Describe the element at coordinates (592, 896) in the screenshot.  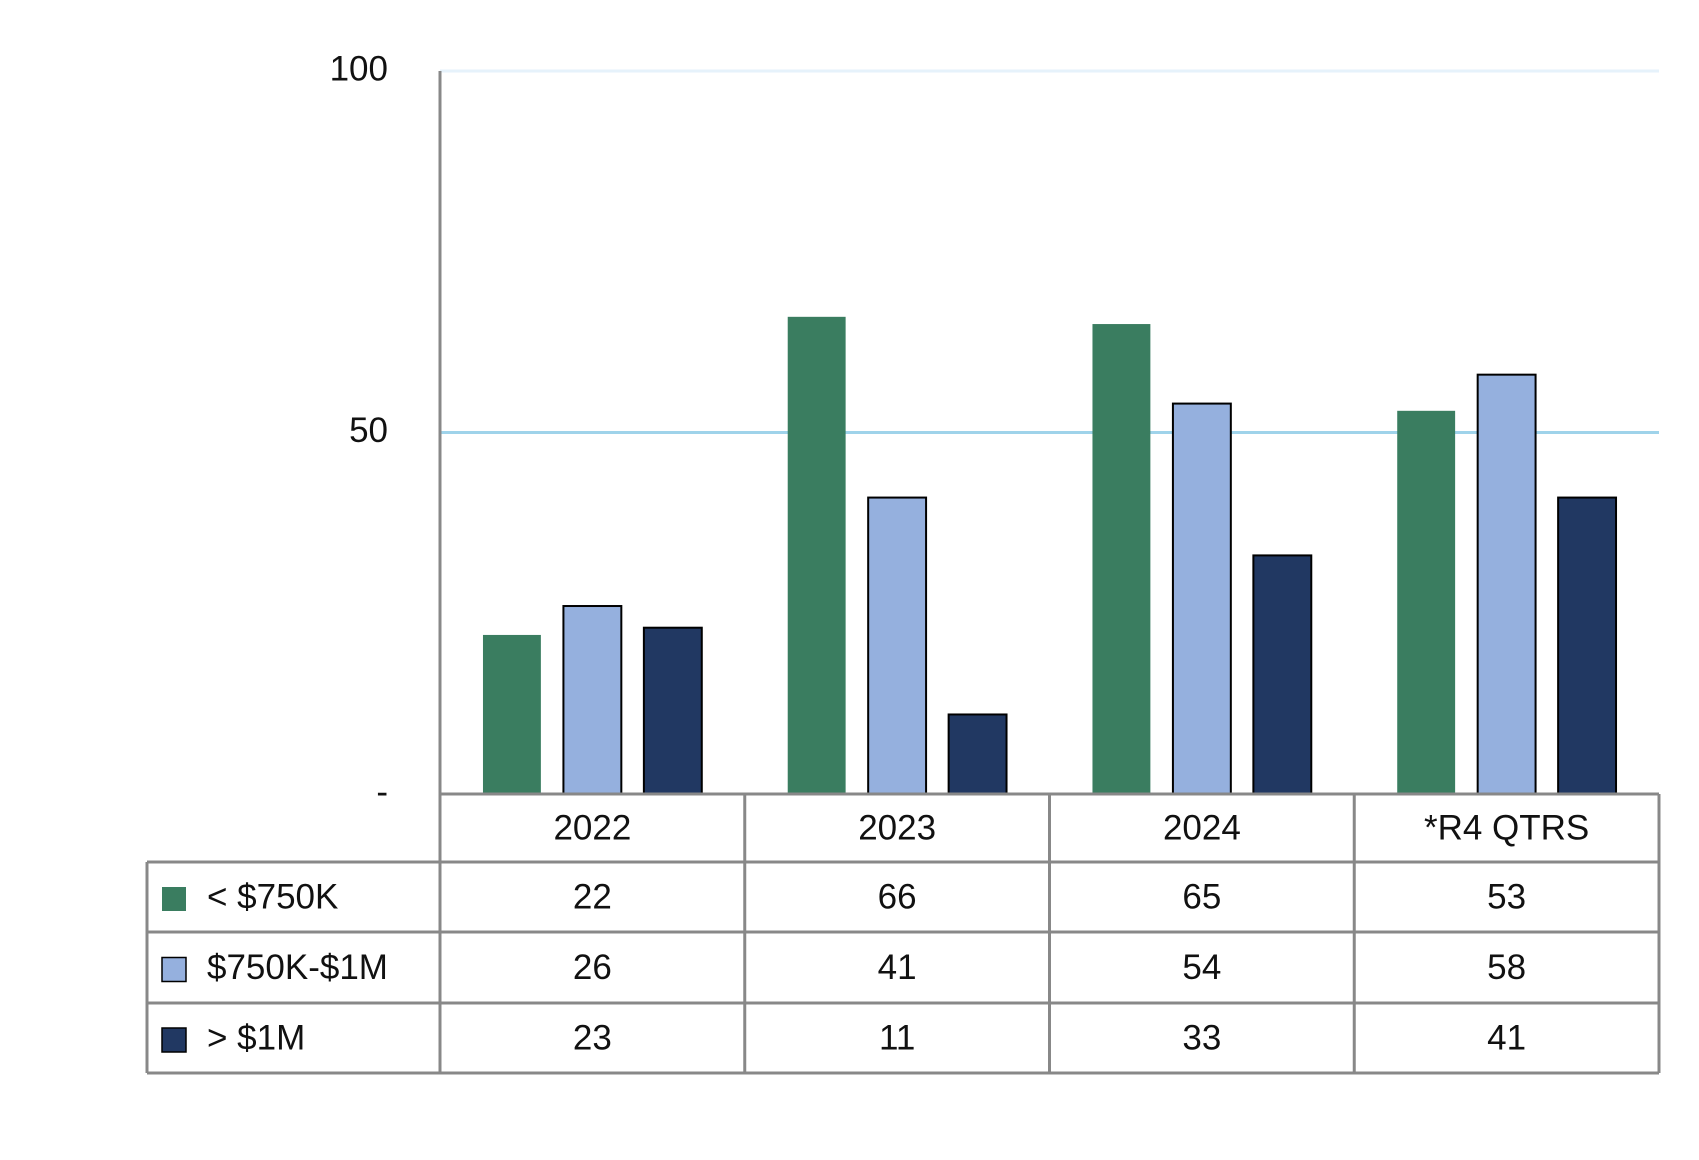
I see `table-value: 22` at that location.